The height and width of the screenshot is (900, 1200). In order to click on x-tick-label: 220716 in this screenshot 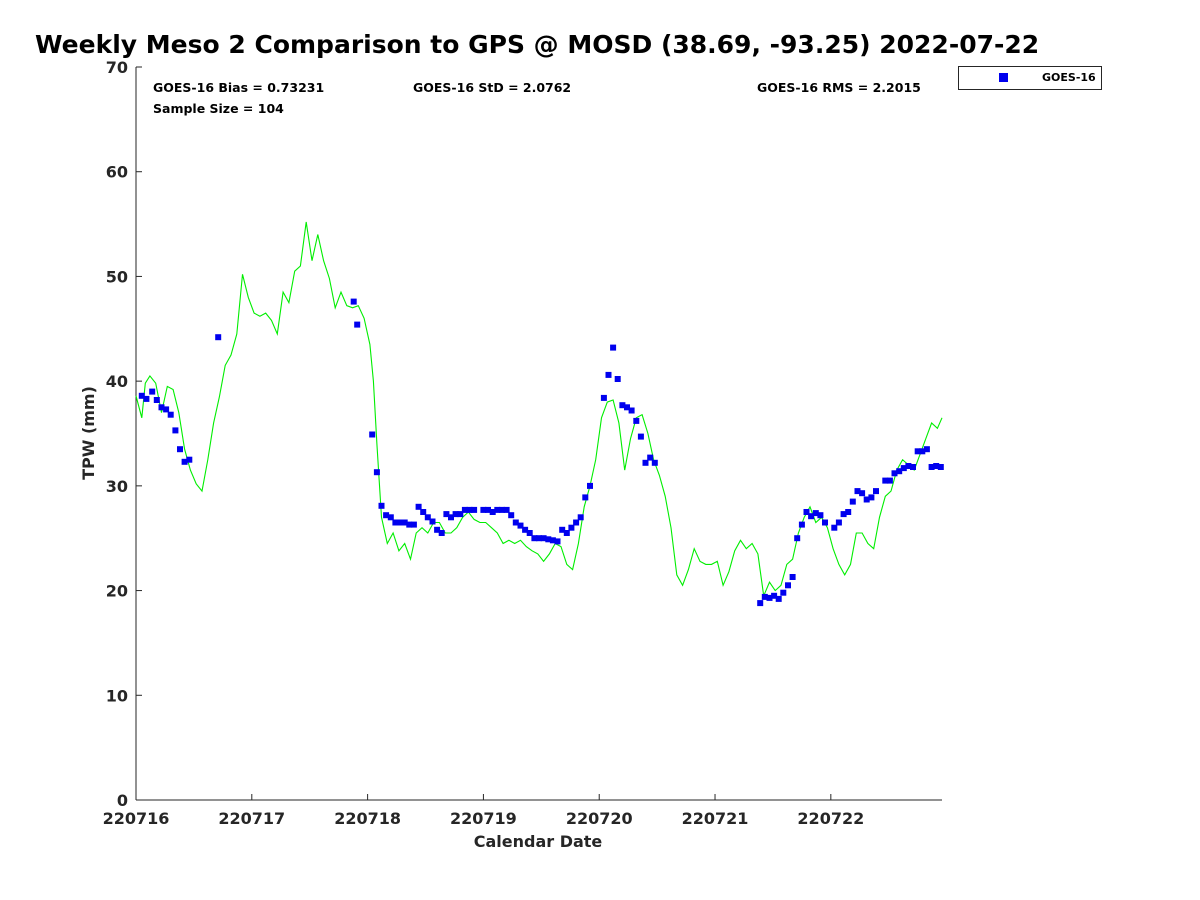, I will do `click(136, 818)`.